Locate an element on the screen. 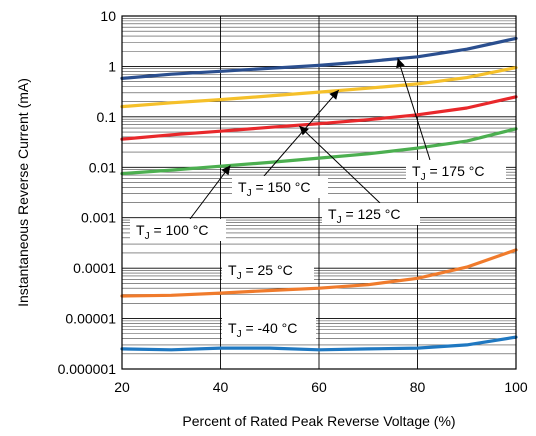 The width and height of the screenshot is (536, 436). annotation-label: TJ = 25 °C is located at coordinates (260, 272).